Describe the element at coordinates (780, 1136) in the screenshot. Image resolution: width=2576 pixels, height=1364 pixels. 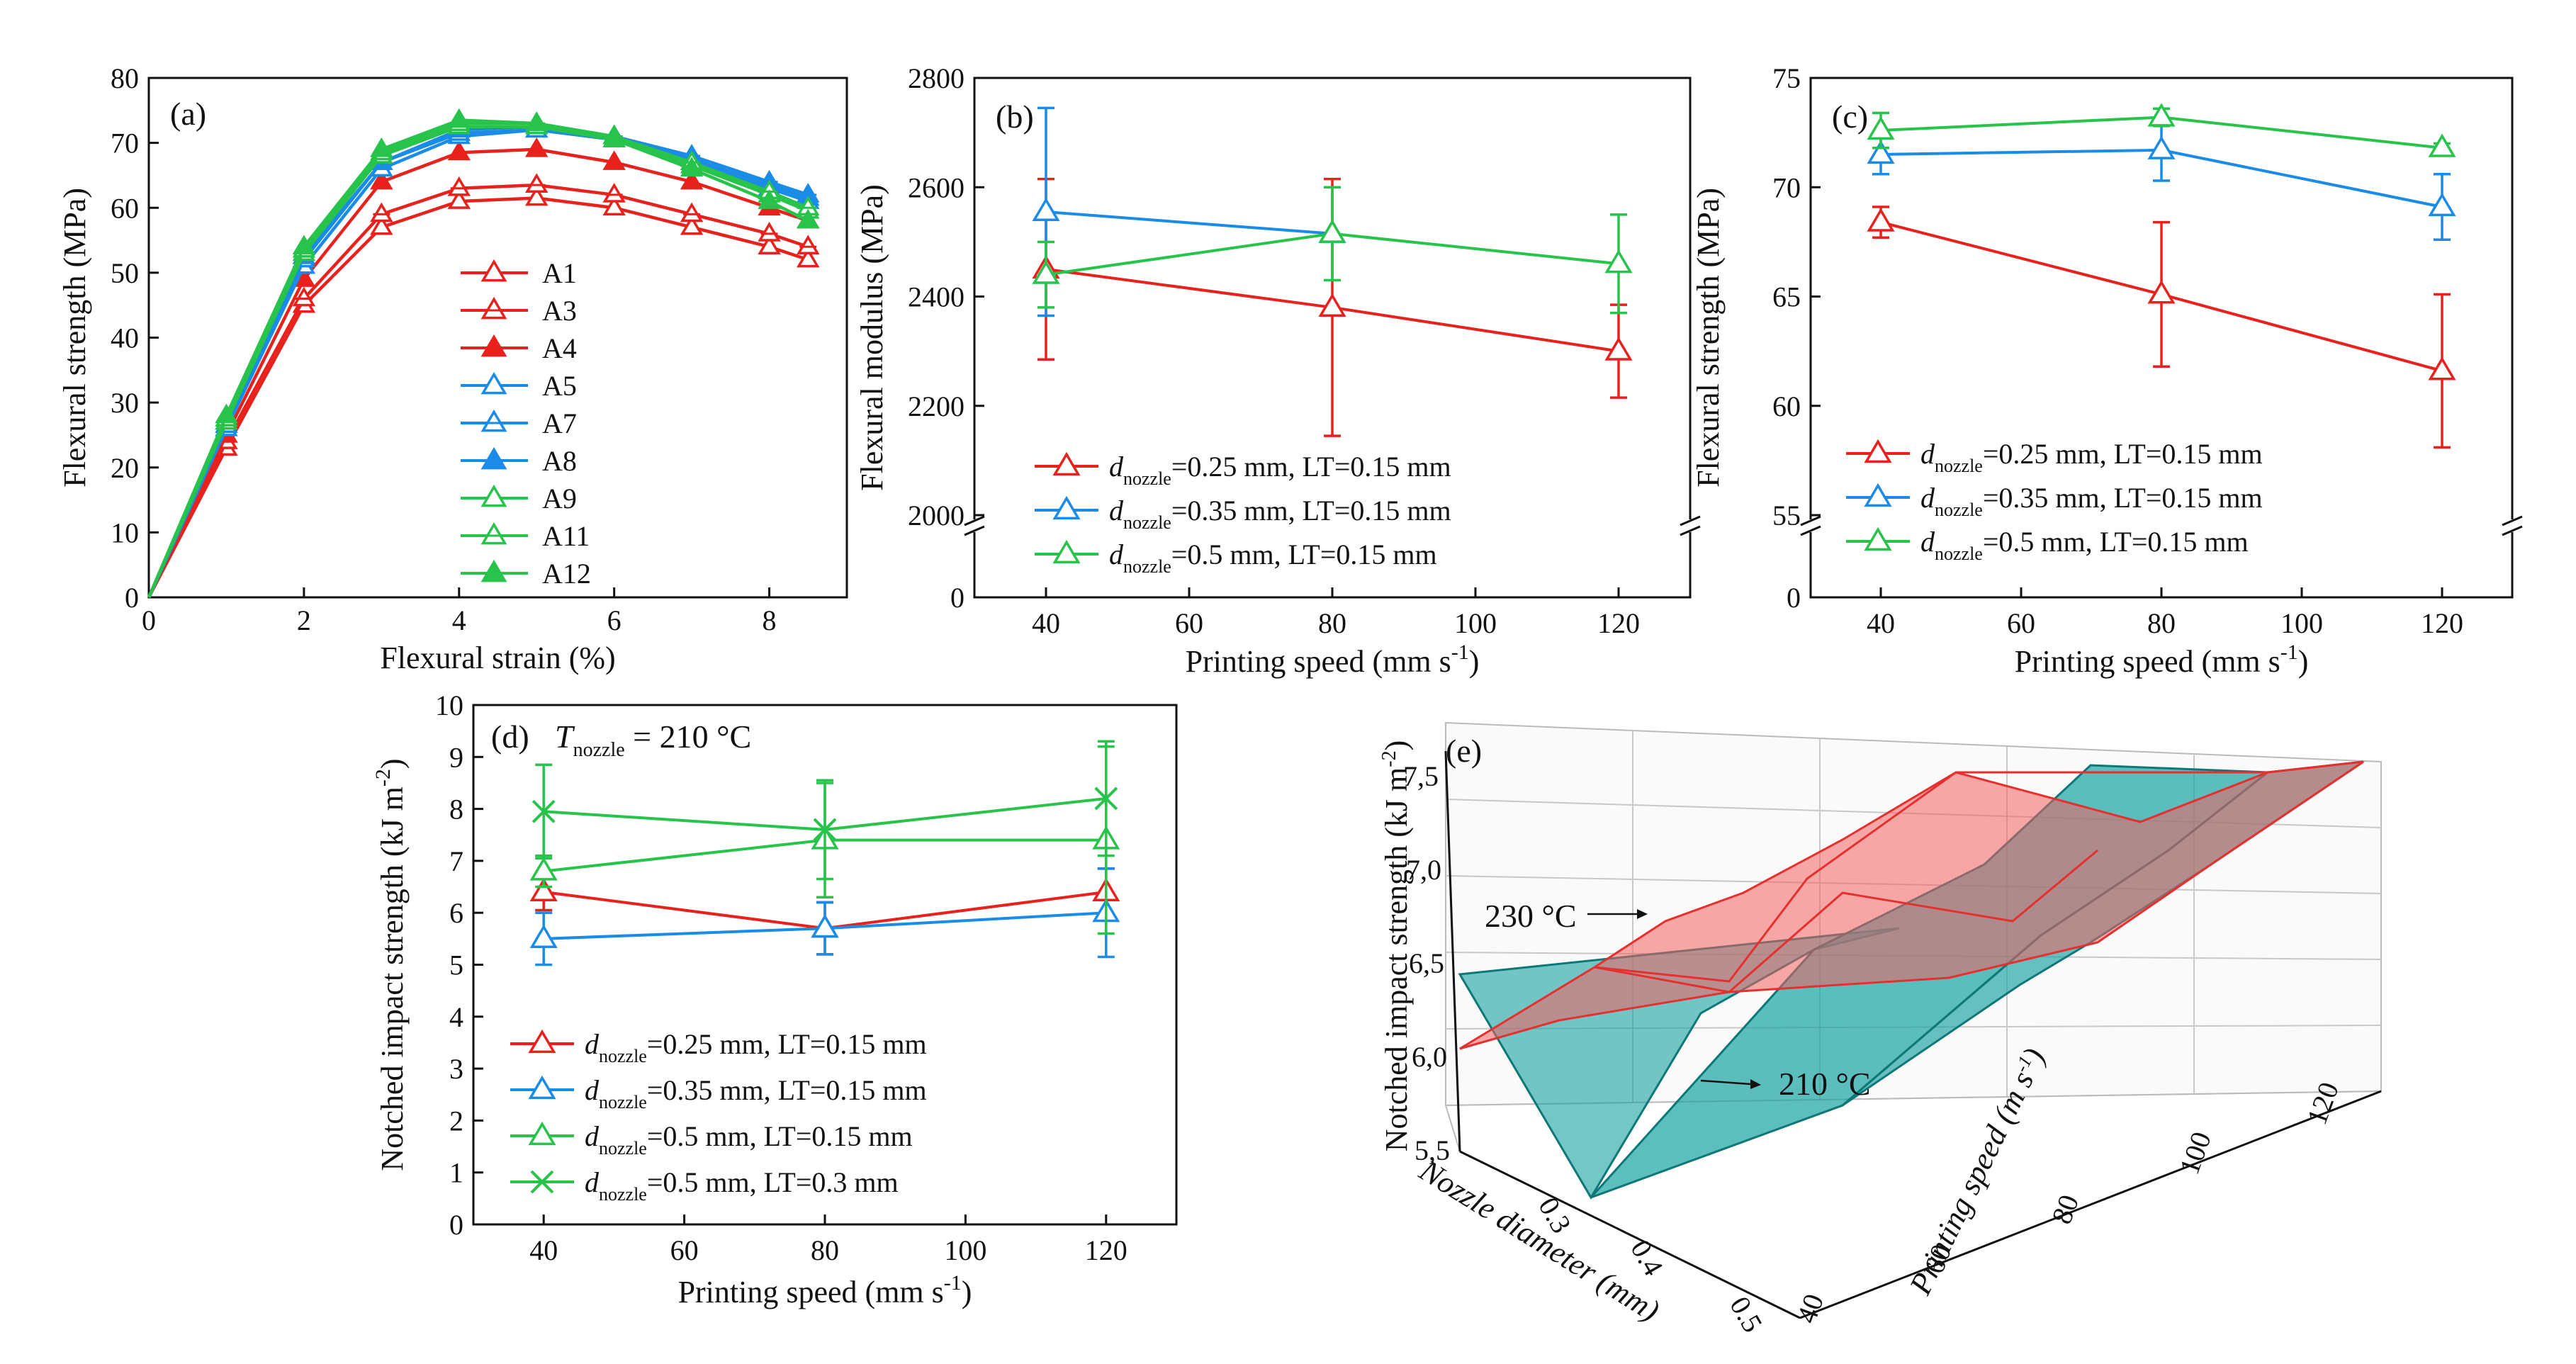
I see `legend-rest: =0.5 mm, LT=0.15 mm` at that location.